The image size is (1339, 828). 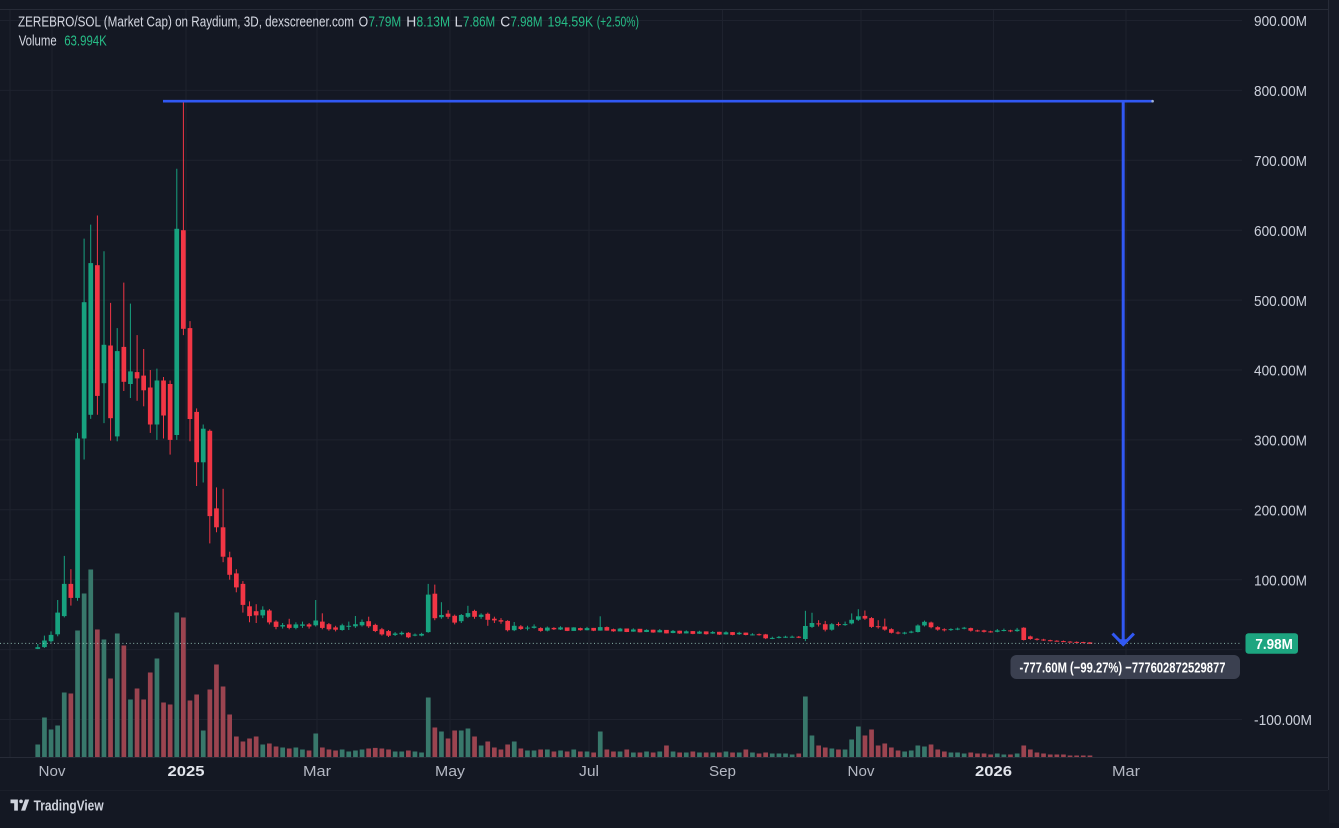 I want to click on svg-text: 8.13M, so click(x=434, y=22).